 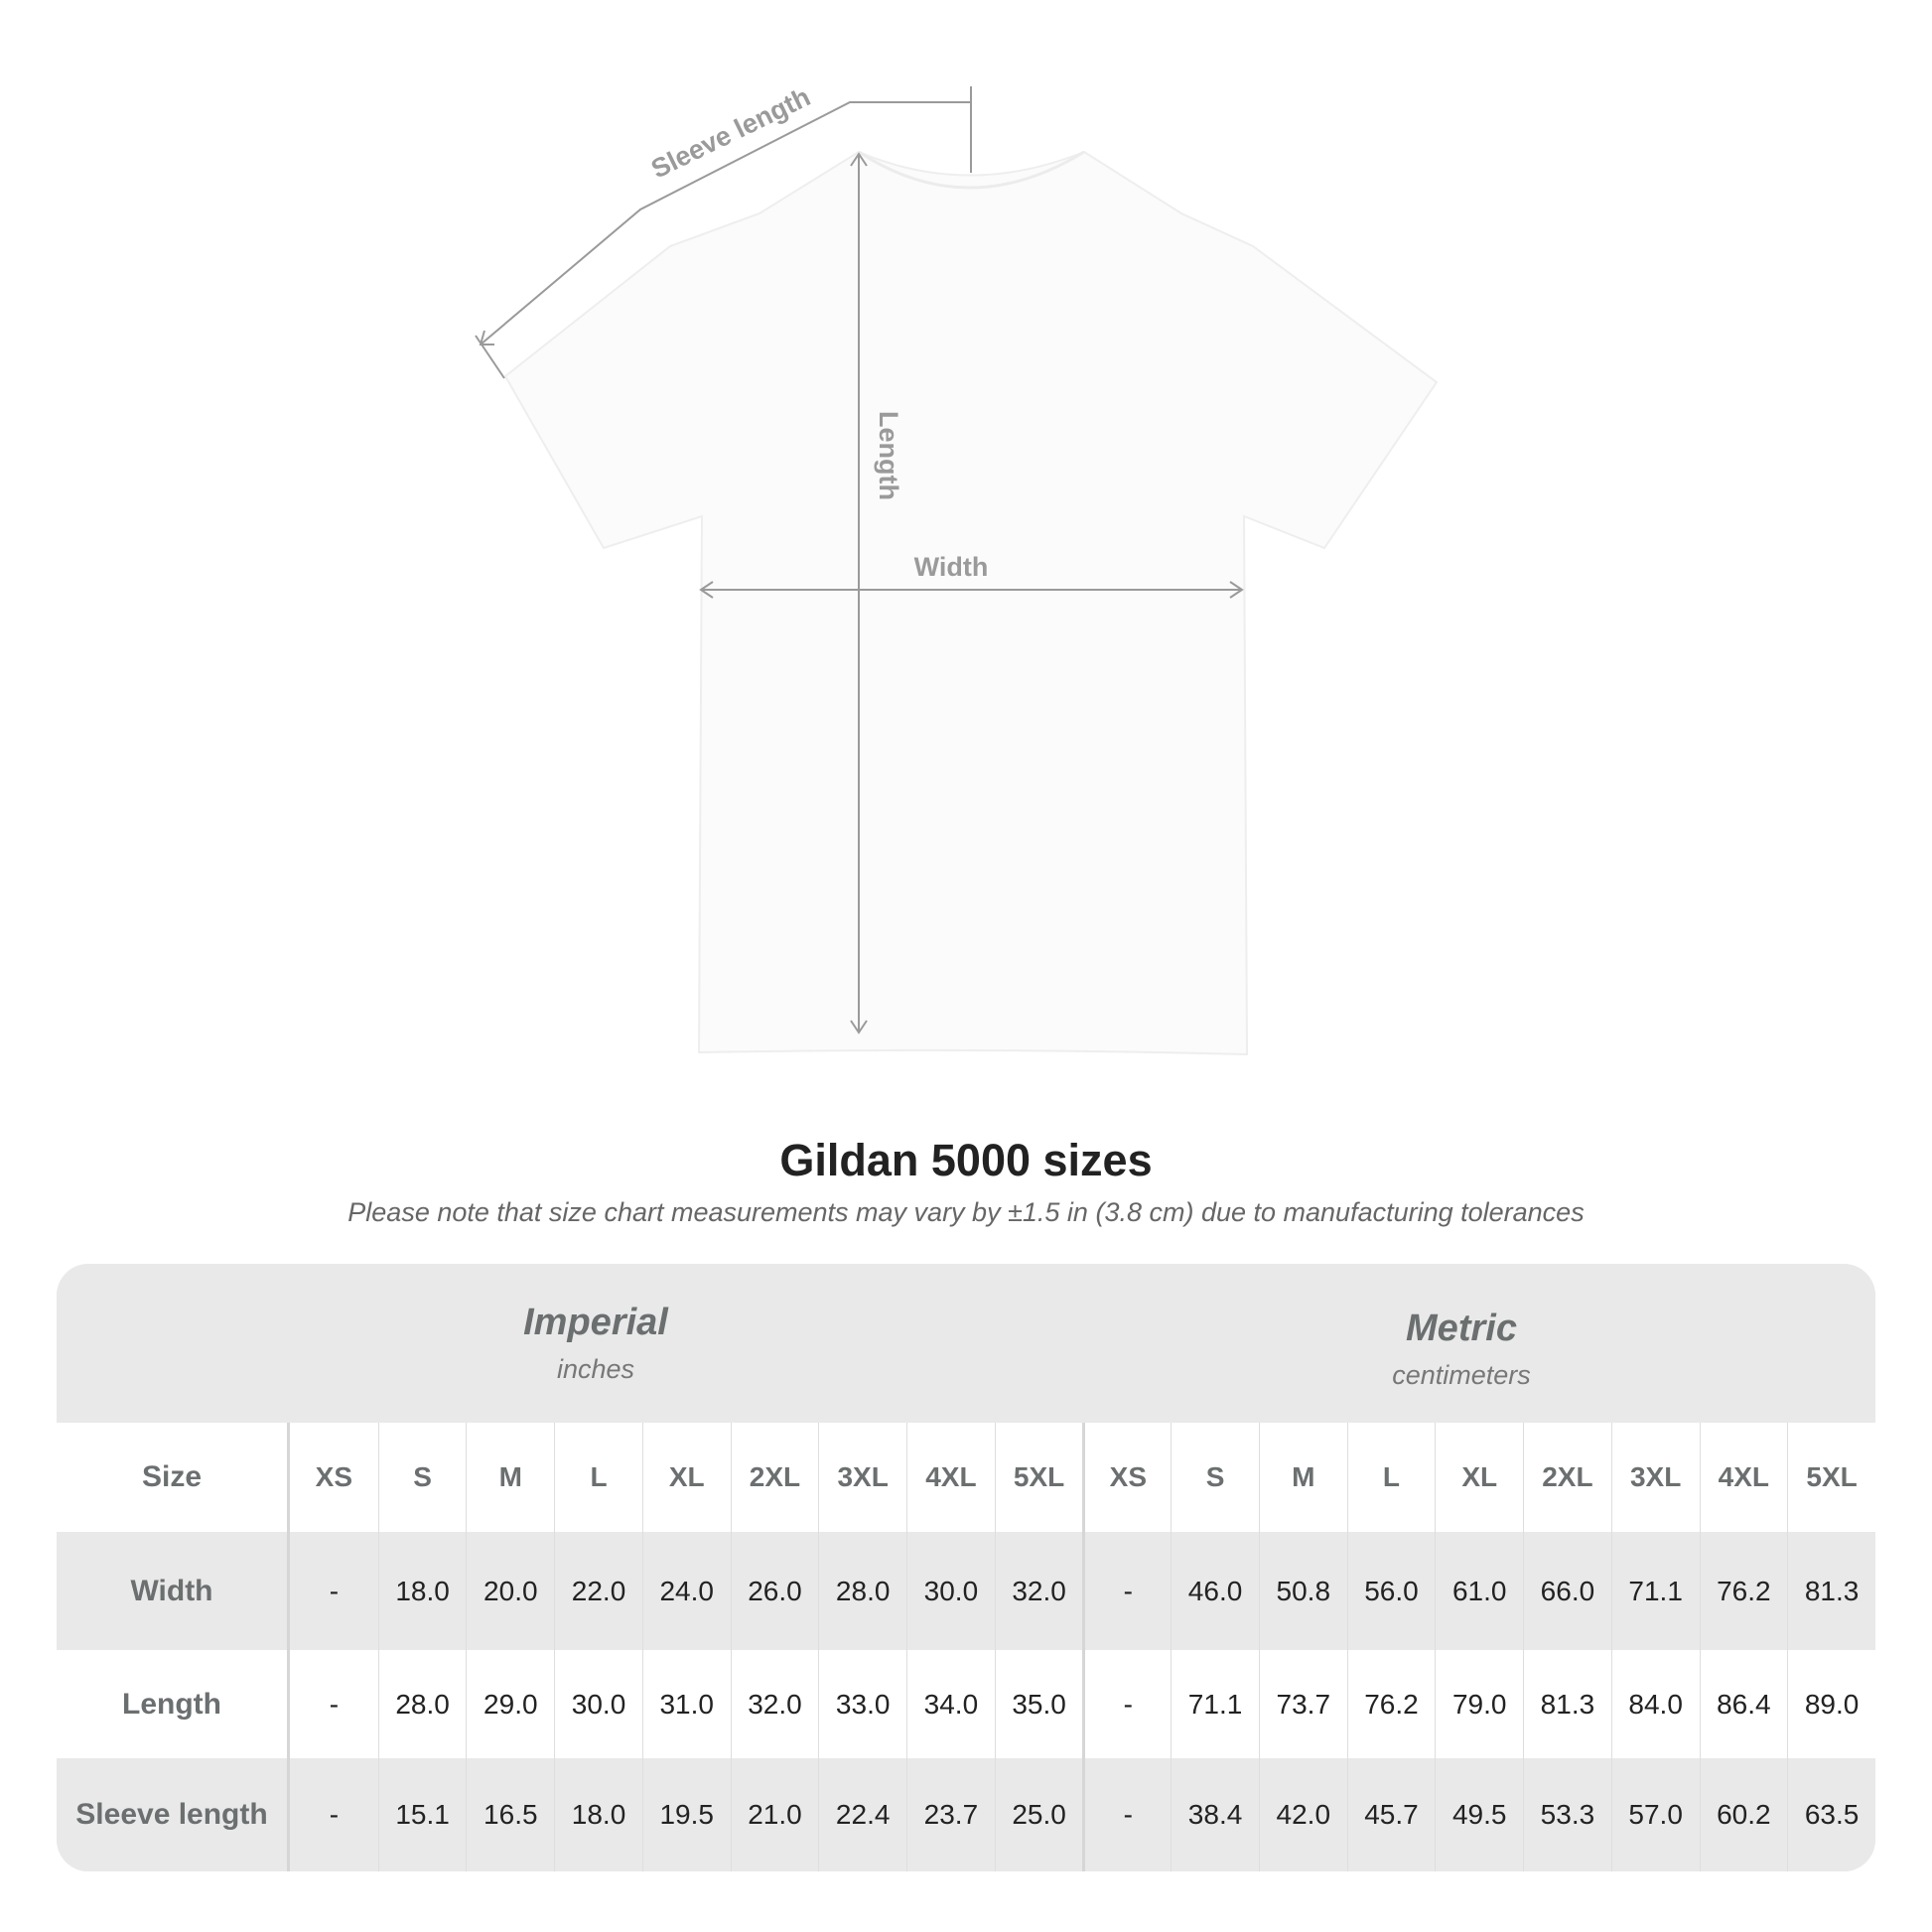 I want to click on imperial-cell: 20.0, so click(x=510, y=1591).